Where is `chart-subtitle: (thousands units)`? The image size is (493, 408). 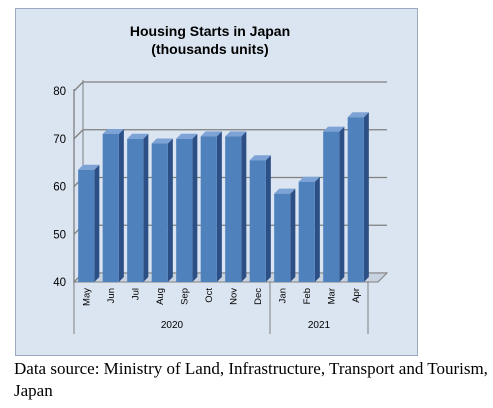 chart-subtitle: (thousands units) is located at coordinates (209, 49).